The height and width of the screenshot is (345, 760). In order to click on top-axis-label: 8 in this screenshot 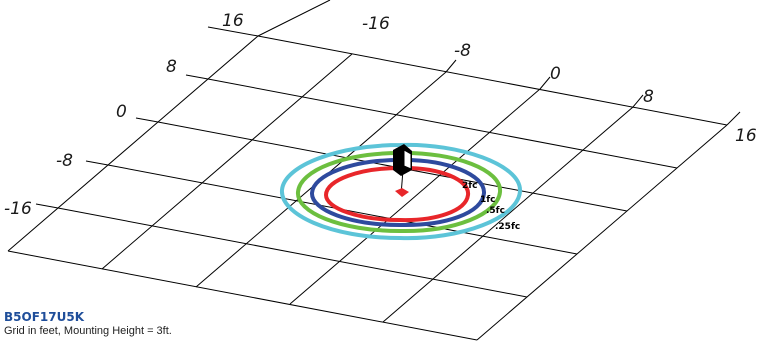, I will do `click(648, 97)`.